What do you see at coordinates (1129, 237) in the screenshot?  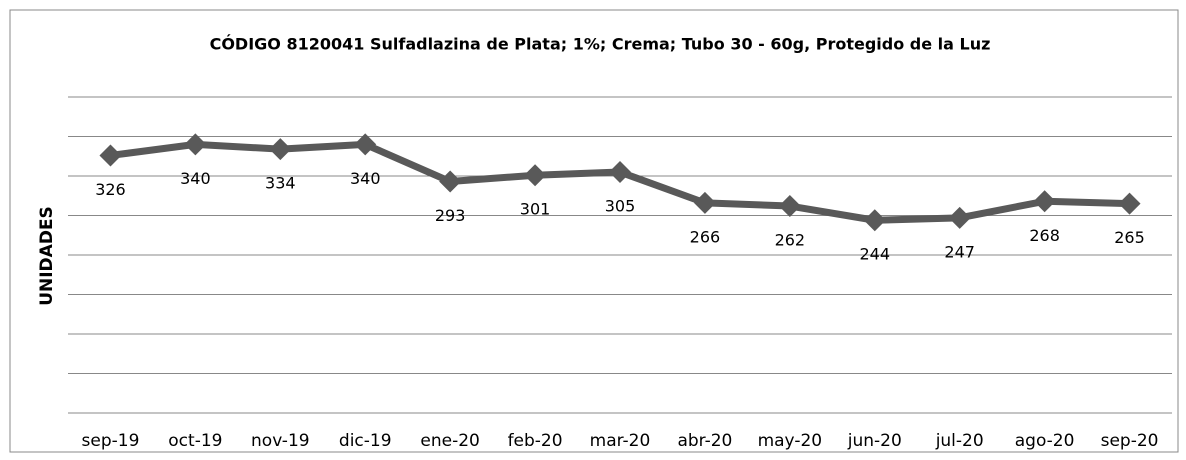 I see `data-label: 265` at bounding box center [1129, 237].